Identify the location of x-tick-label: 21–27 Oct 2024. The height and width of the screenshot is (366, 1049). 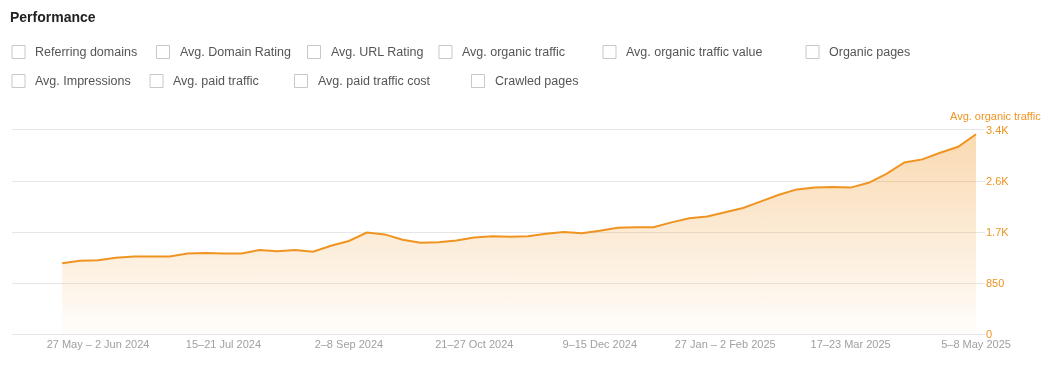
(474, 344).